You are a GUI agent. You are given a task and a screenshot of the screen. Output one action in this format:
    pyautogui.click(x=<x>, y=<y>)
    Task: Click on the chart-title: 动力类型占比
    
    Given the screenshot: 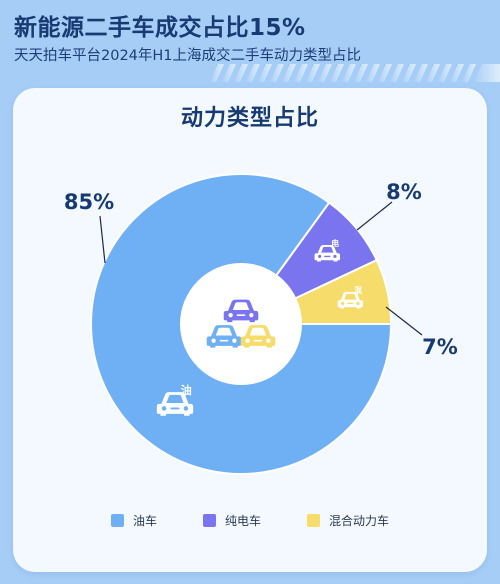 What is the action you would take?
    pyautogui.click(x=249, y=118)
    